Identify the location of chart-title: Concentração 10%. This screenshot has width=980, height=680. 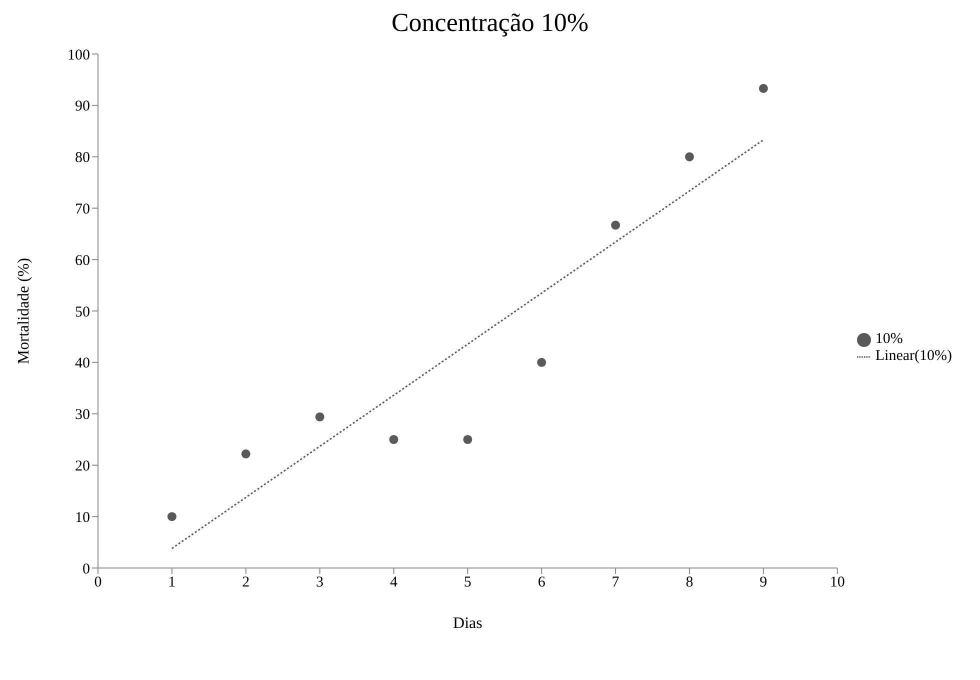
(490, 23).